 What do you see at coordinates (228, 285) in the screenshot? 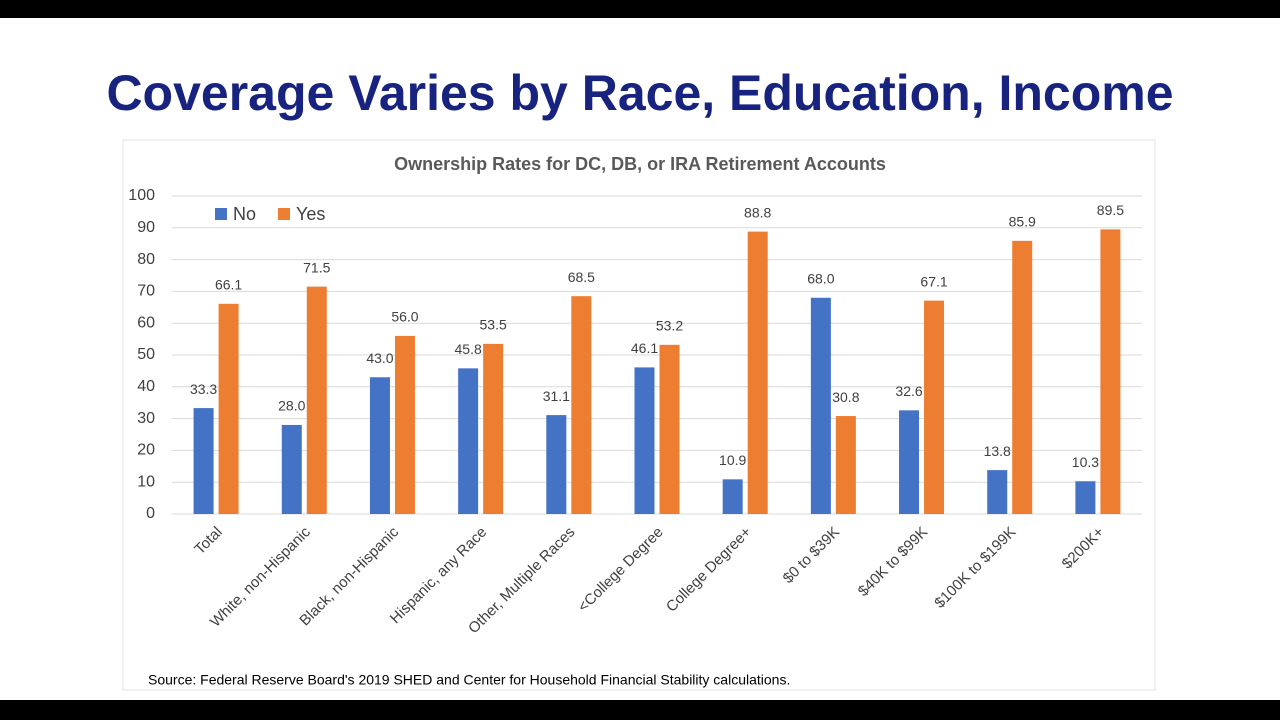
I see `value-label: 66.1` at bounding box center [228, 285].